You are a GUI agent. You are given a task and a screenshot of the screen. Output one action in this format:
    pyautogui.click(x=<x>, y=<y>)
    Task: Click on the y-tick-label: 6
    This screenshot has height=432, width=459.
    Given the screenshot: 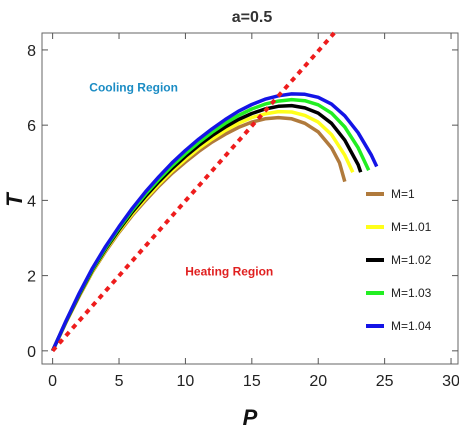 What is the action you would take?
    pyautogui.click(x=31, y=126)
    